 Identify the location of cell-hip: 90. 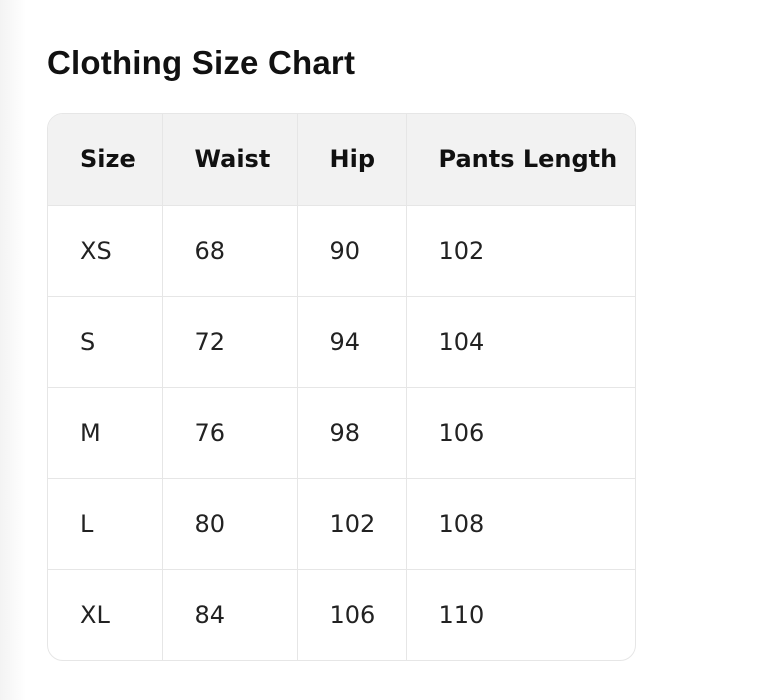
(352, 251).